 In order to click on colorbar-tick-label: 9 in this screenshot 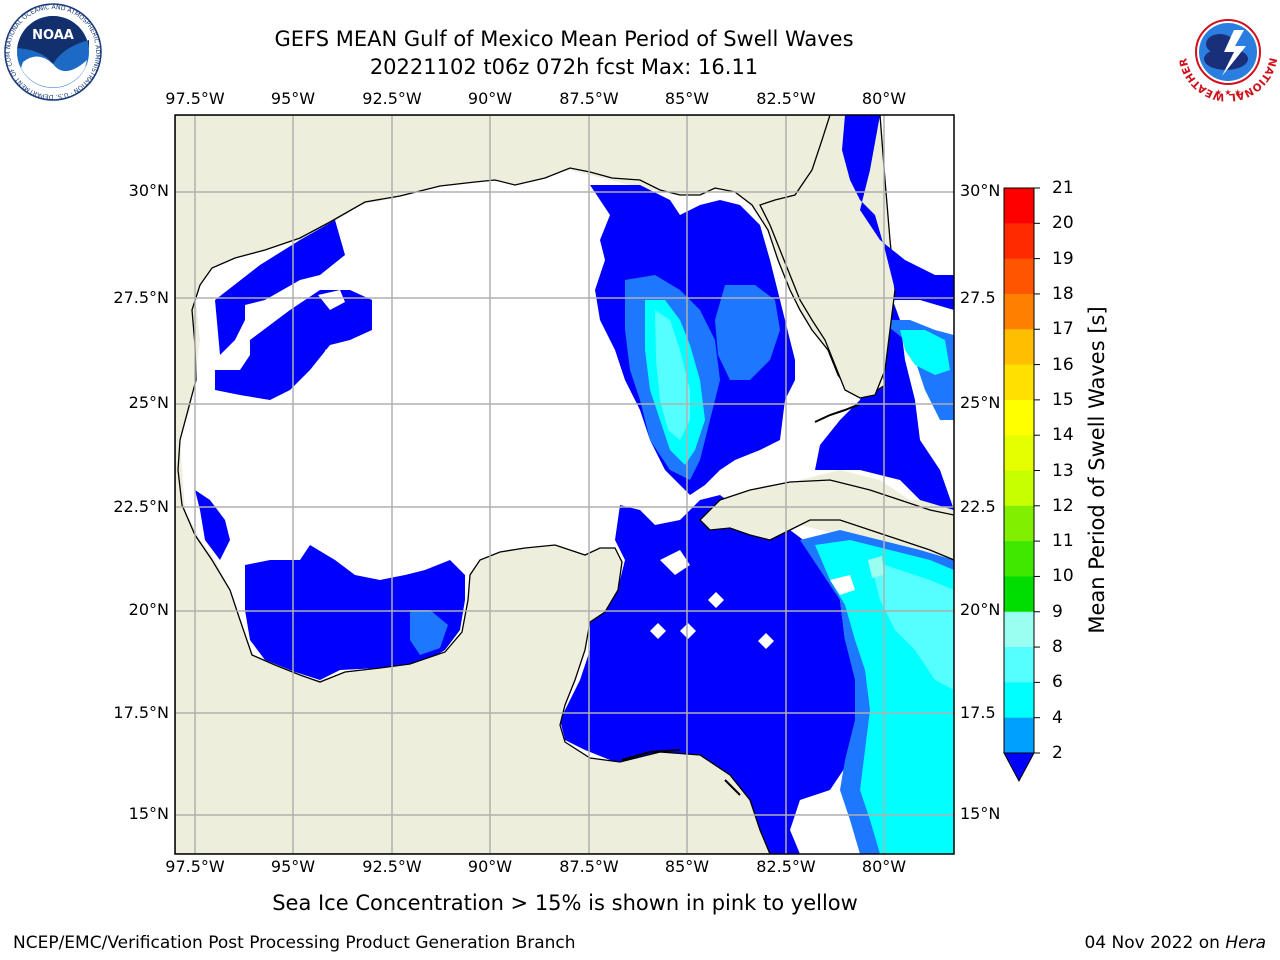, I will do `click(1057, 611)`.